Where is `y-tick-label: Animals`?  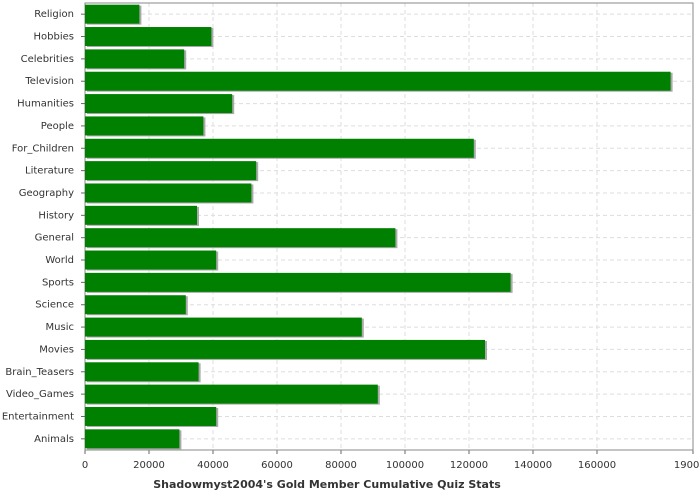
y-tick-label: Animals is located at coordinates (54, 439).